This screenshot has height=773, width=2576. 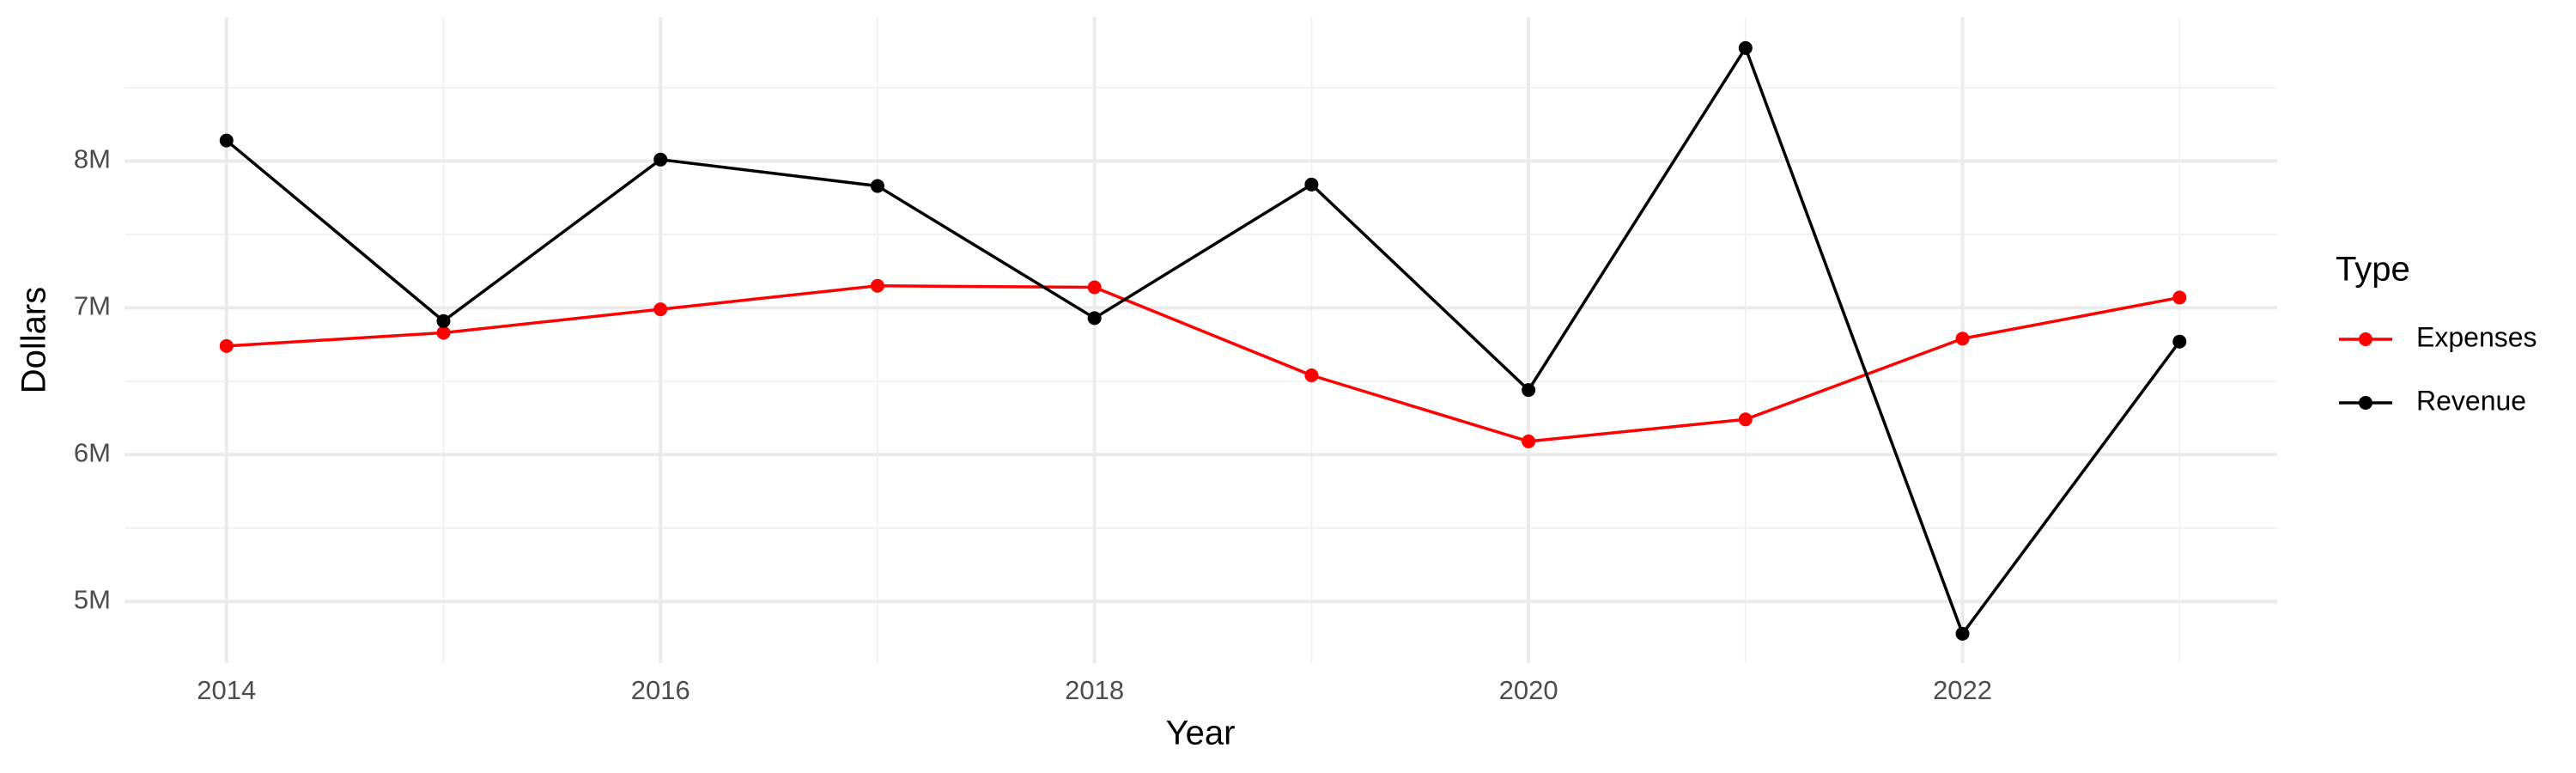 I want to click on x-axis-title: Year, so click(x=1201, y=733).